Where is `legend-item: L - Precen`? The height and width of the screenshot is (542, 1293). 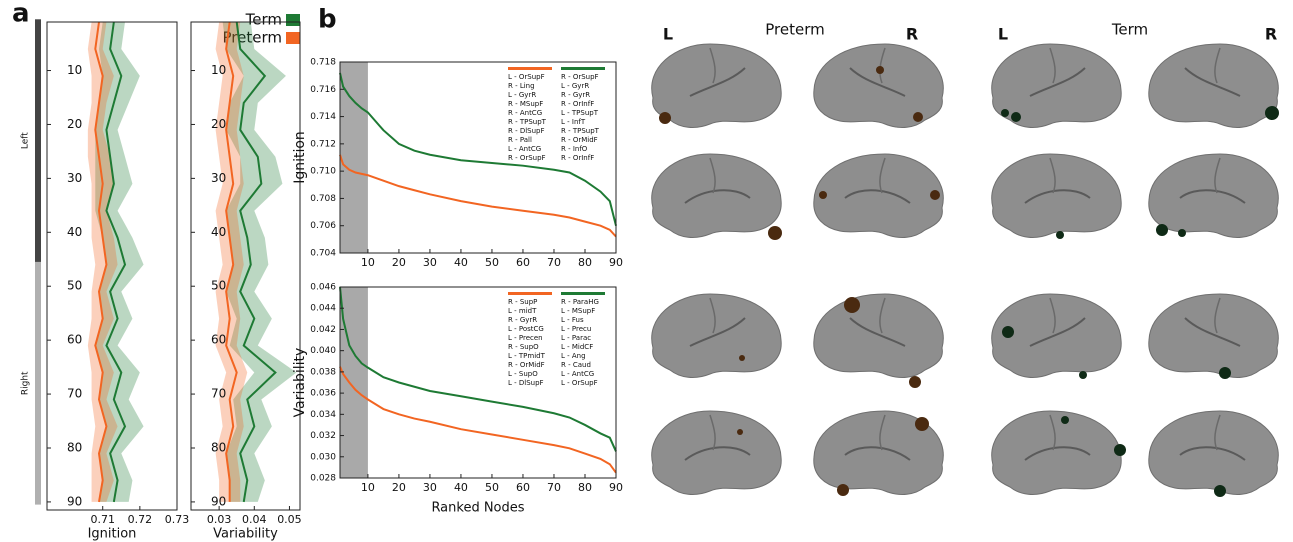 legend-item: L - Precen is located at coordinates (525, 338).